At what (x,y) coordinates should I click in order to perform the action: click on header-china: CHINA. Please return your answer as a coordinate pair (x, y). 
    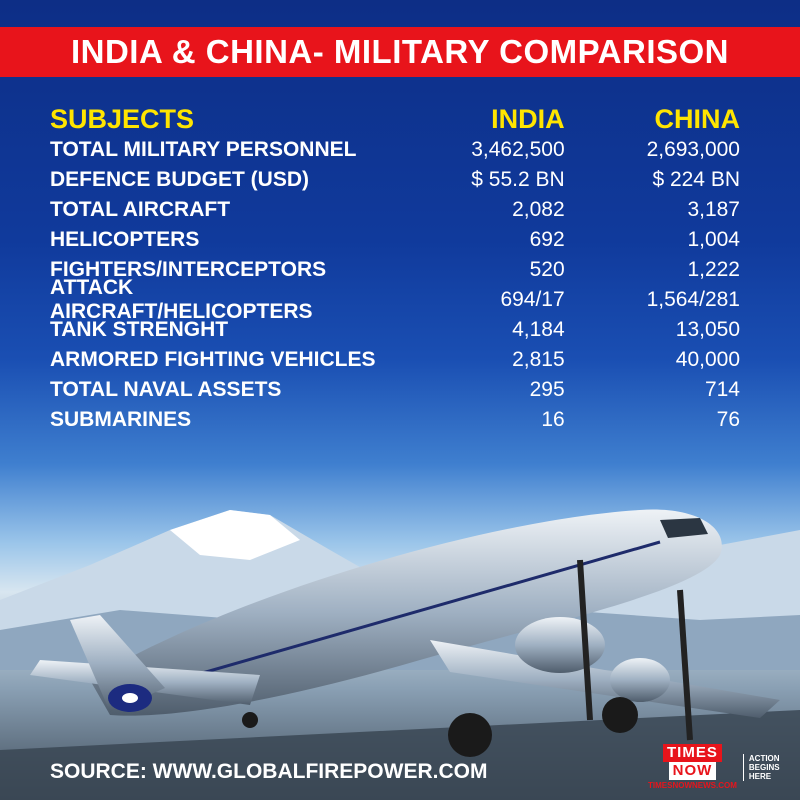
    Looking at the image, I should click on (697, 119).